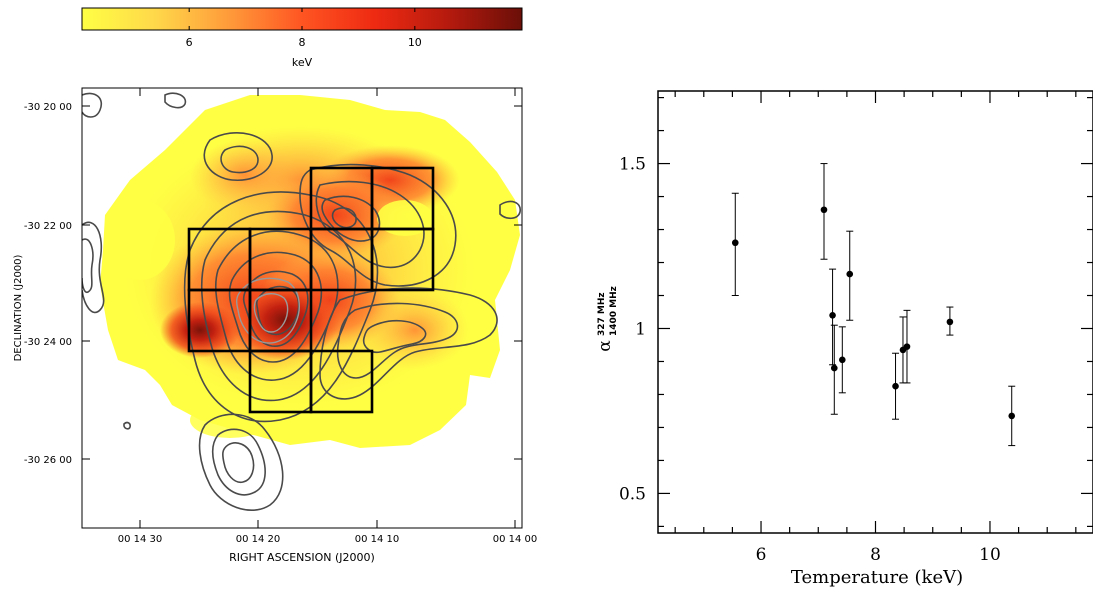  I want to click on colorbar-ticks: 6 8 10, so click(304, 28).